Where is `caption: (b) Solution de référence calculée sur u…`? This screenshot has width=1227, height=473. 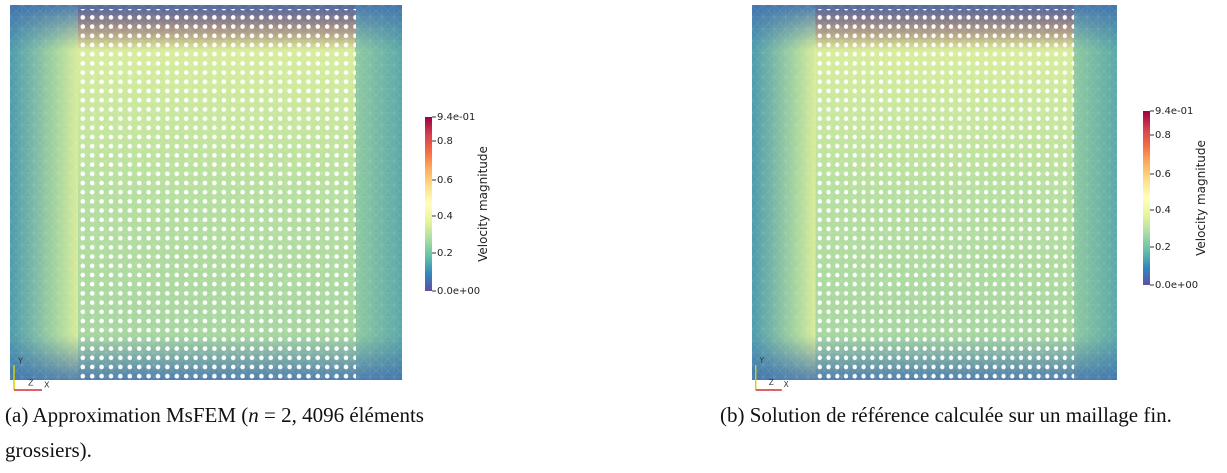
caption: (b) Solution de référence calculée sur u… is located at coordinates (970, 415).